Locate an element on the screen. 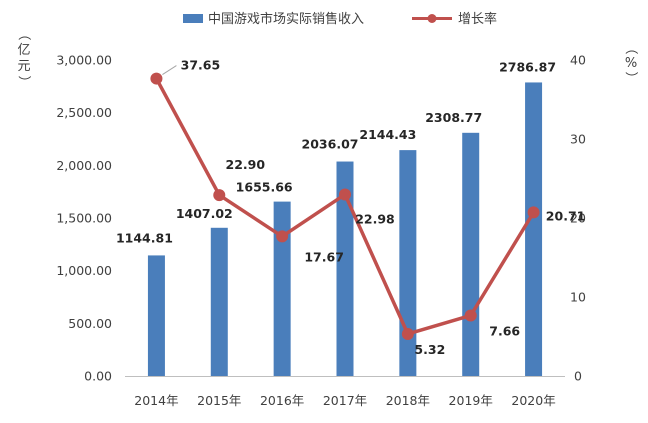 The image size is (648, 423). bar-data-label: 1655.66 is located at coordinates (264, 187).